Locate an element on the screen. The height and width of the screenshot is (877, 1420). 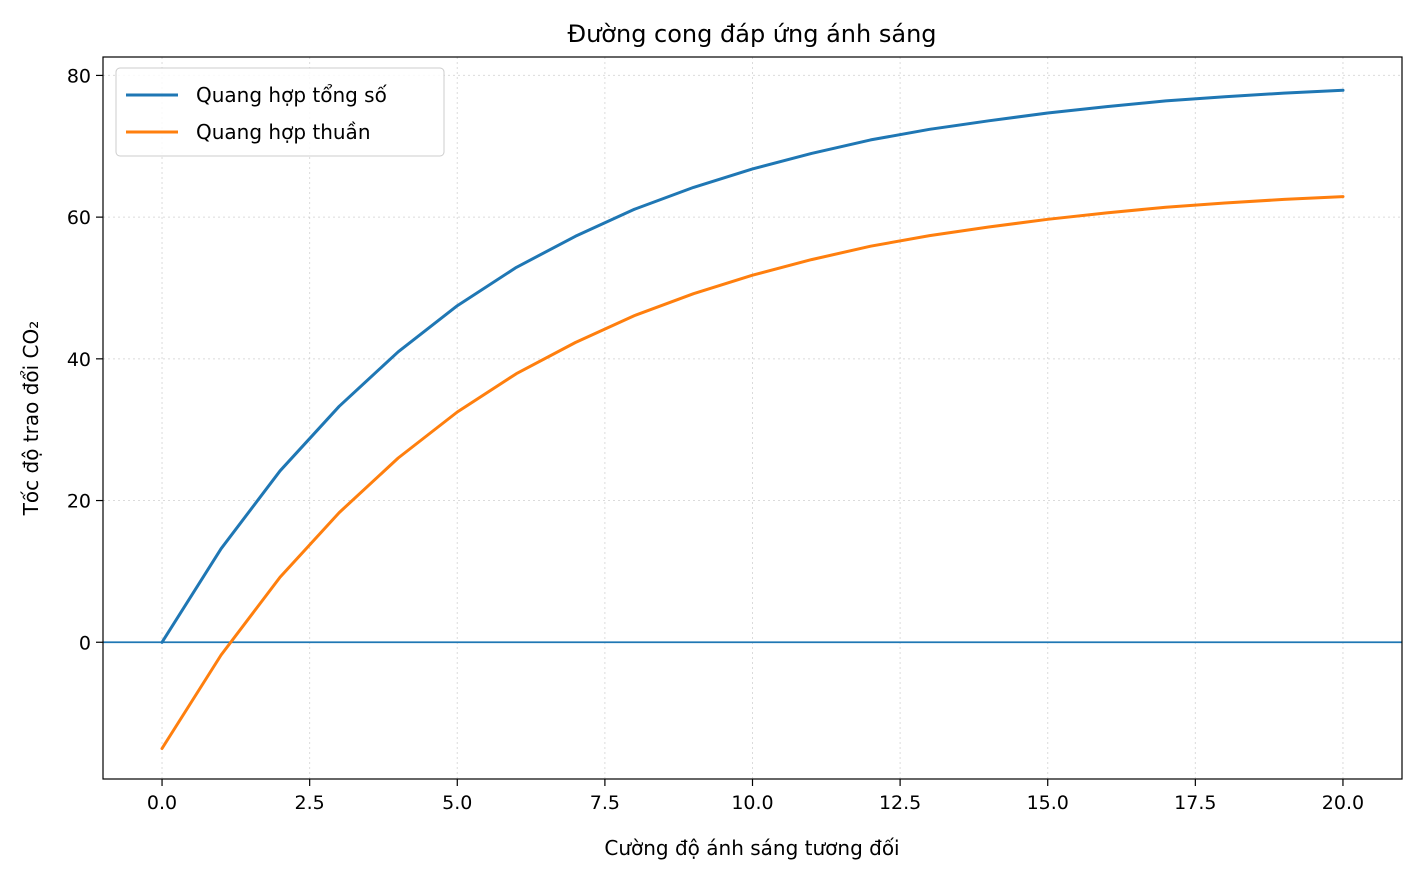
x-tick-label: 15.0 is located at coordinates (1048, 803).